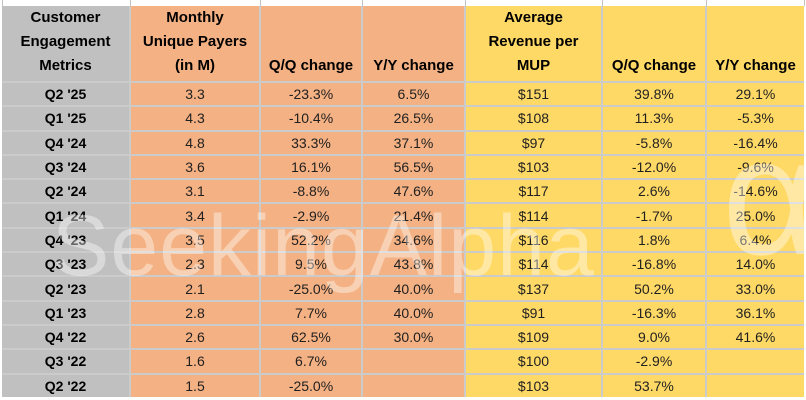 The image size is (806, 400). What do you see at coordinates (654, 215) in the screenshot?
I see `cell-arpm-qq-change: -1.7%` at bounding box center [654, 215].